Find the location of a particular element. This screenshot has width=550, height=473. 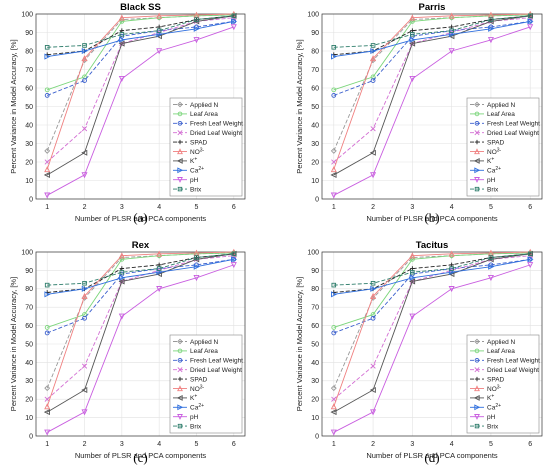

legend-label: Brix is located at coordinates (493, 426).